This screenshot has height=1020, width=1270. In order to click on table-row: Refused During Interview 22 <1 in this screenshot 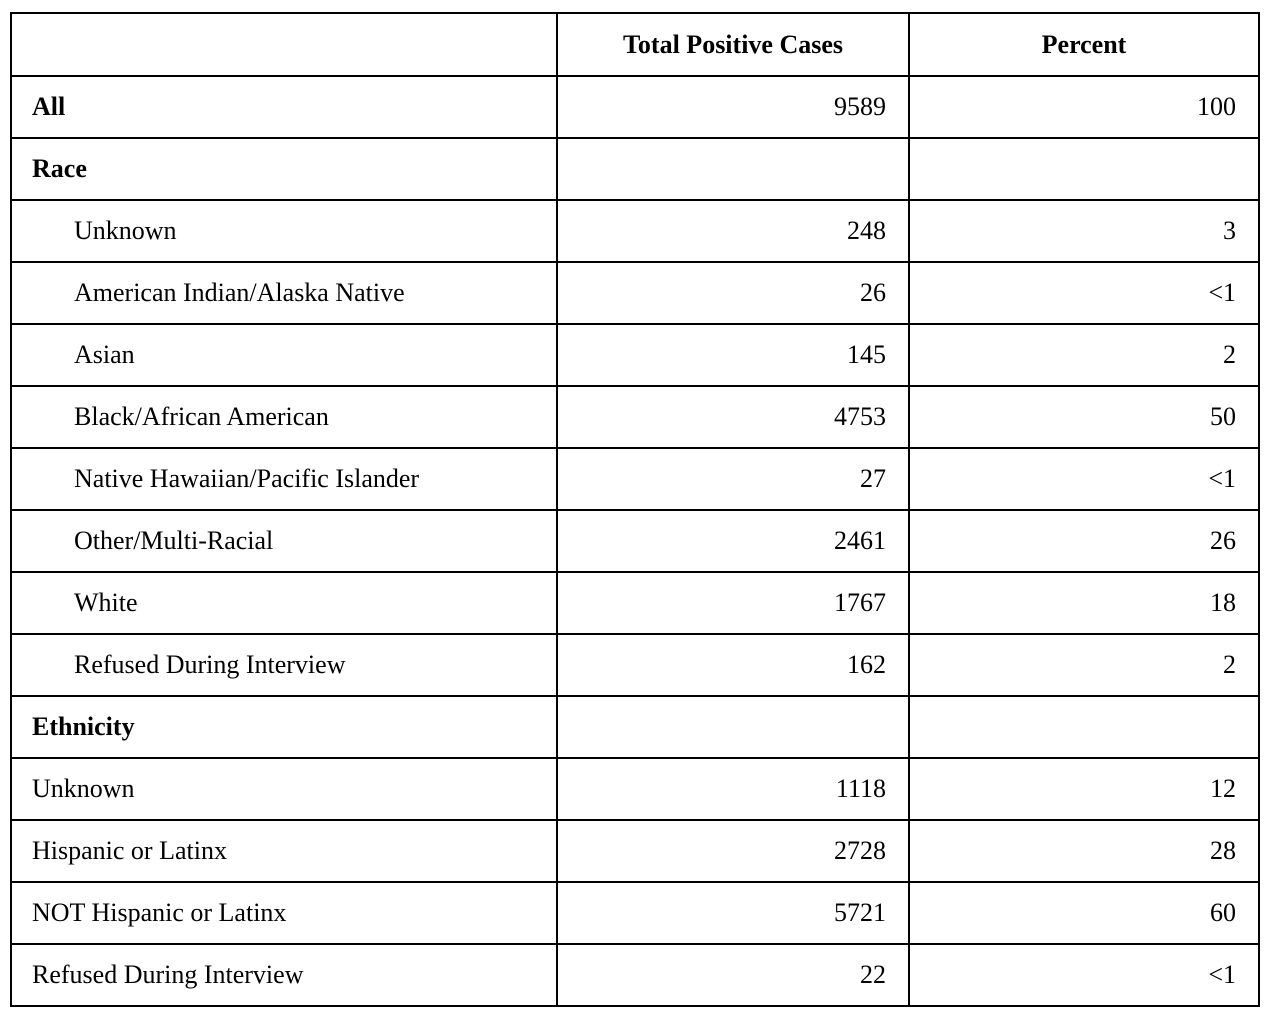, I will do `click(635, 975)`.